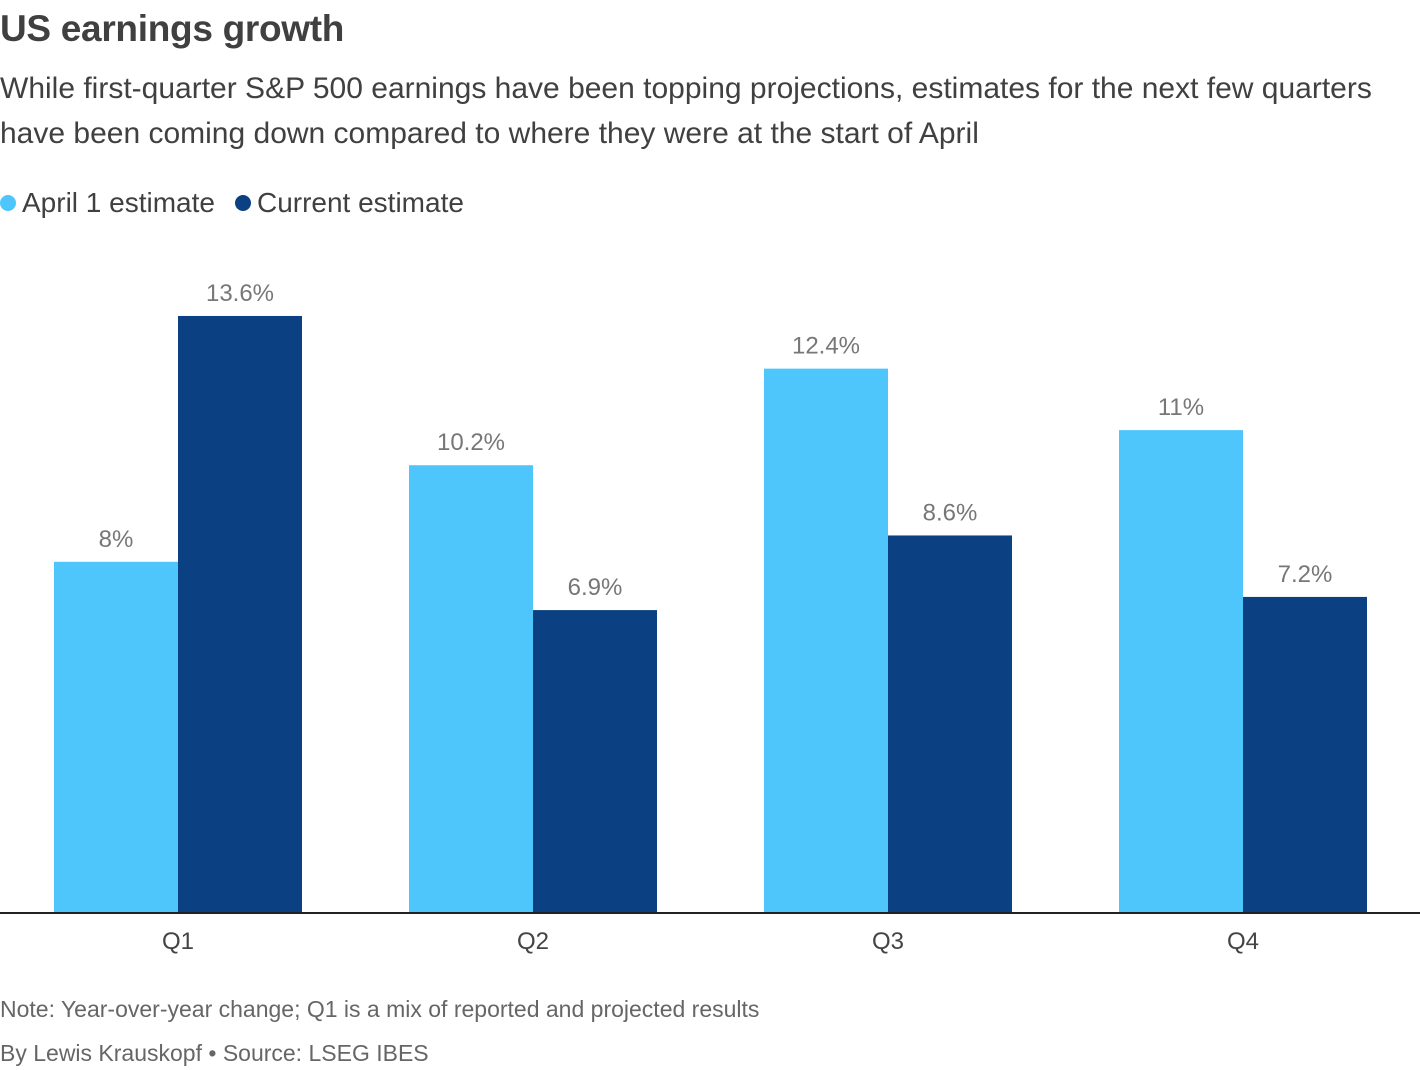 This screenshot has height=1070, width=1420. I want to click on x-tick-label-q1: Q1, so click(178, 941).